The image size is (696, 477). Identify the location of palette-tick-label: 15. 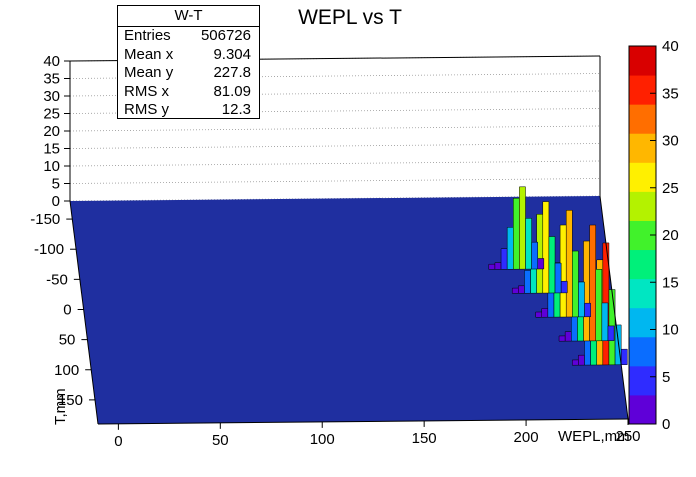
(670, 282).